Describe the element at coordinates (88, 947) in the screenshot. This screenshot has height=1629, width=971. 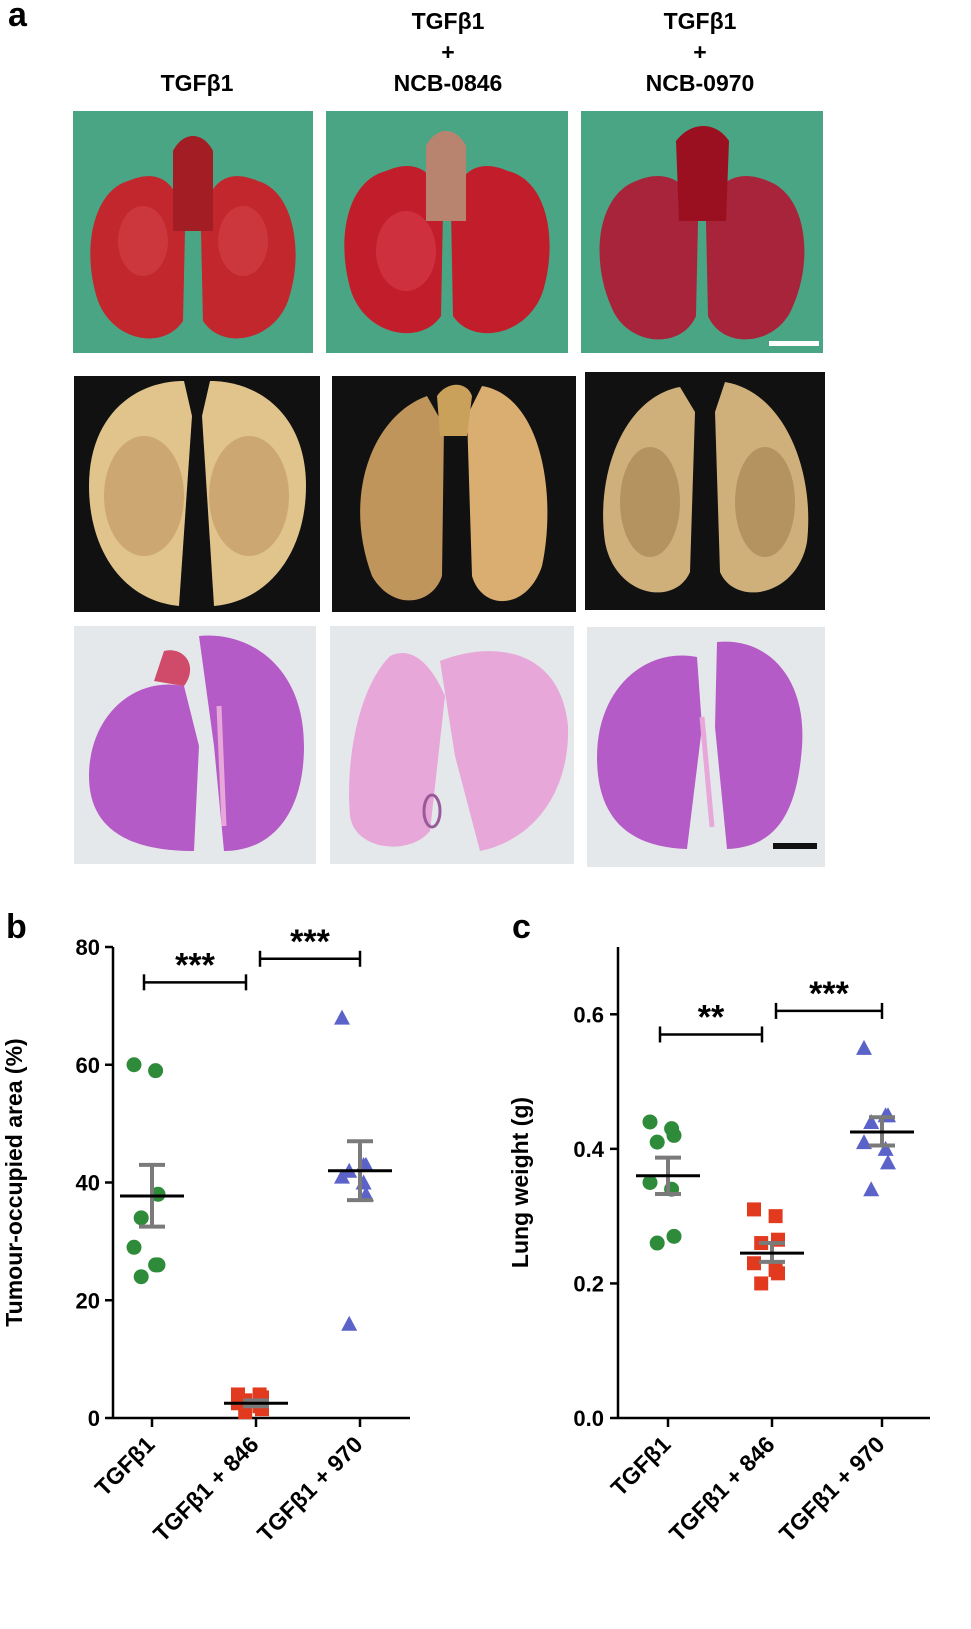
I see `y-tick-label: 80` at that location.